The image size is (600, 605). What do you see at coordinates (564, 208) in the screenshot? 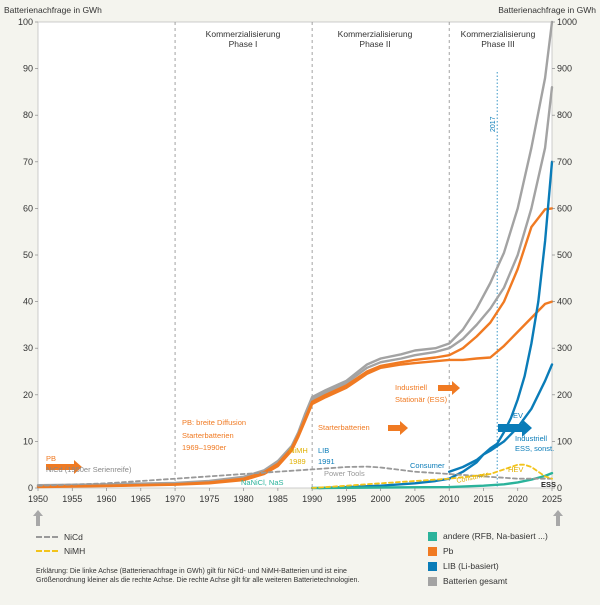
I see `y-right-tick-label: 600` at bounding box center [564, 208].